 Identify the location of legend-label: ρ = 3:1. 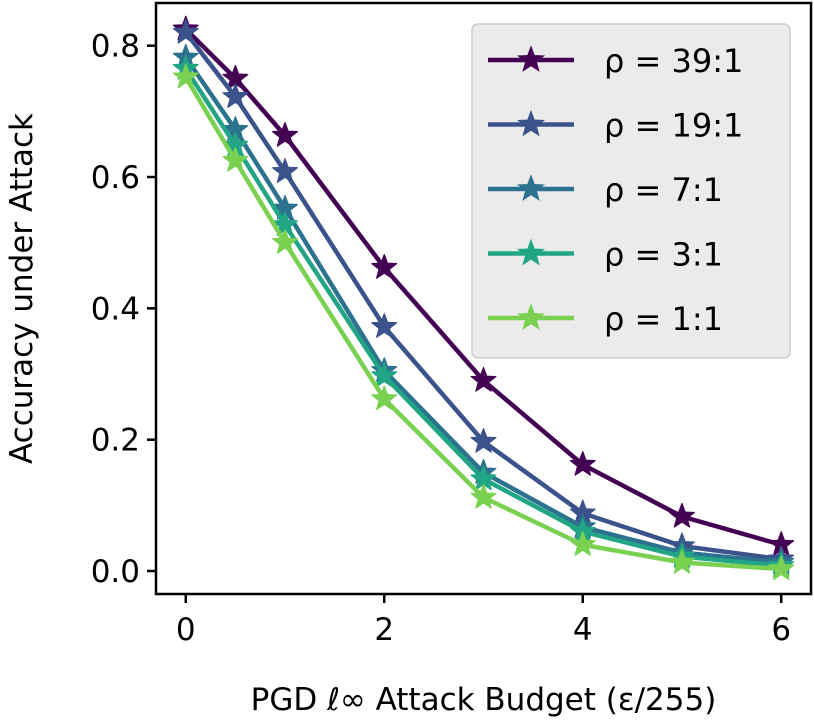
(663, 255).